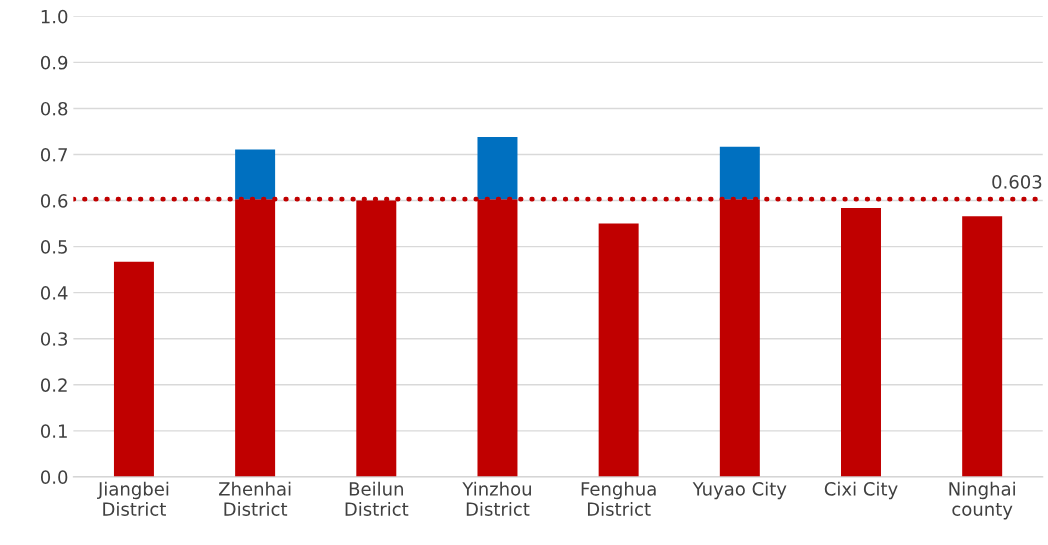  What do you see at coordinates (54, 339) in the screenshot?
I see `y-tick-label: 0.3` at bounding box center [54, 339].